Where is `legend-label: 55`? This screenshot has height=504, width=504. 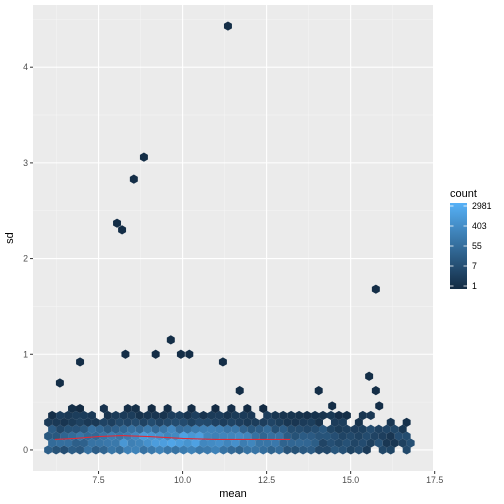 legend-label: 55 is located at coordinates (477, 246).